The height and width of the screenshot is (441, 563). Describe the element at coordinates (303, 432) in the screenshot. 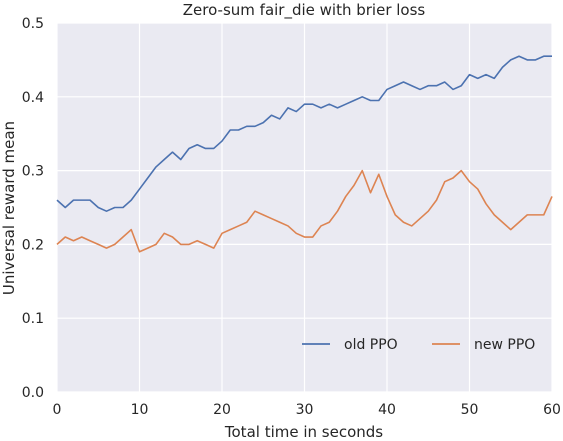

I see `x-axis-title: Total time in seconds` at that location.